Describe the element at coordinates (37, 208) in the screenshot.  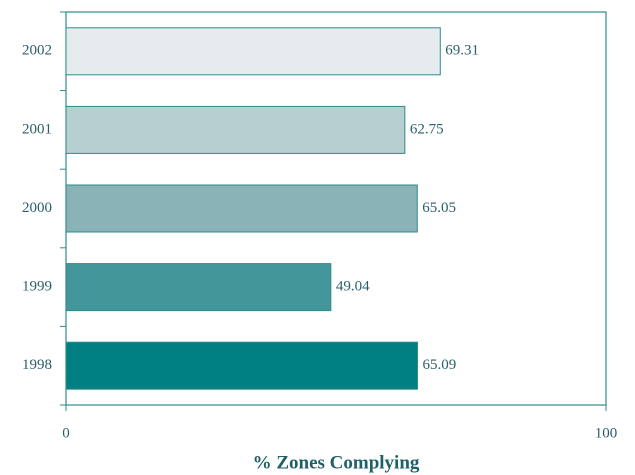
I see `y-tick-label: 2000` at that location.